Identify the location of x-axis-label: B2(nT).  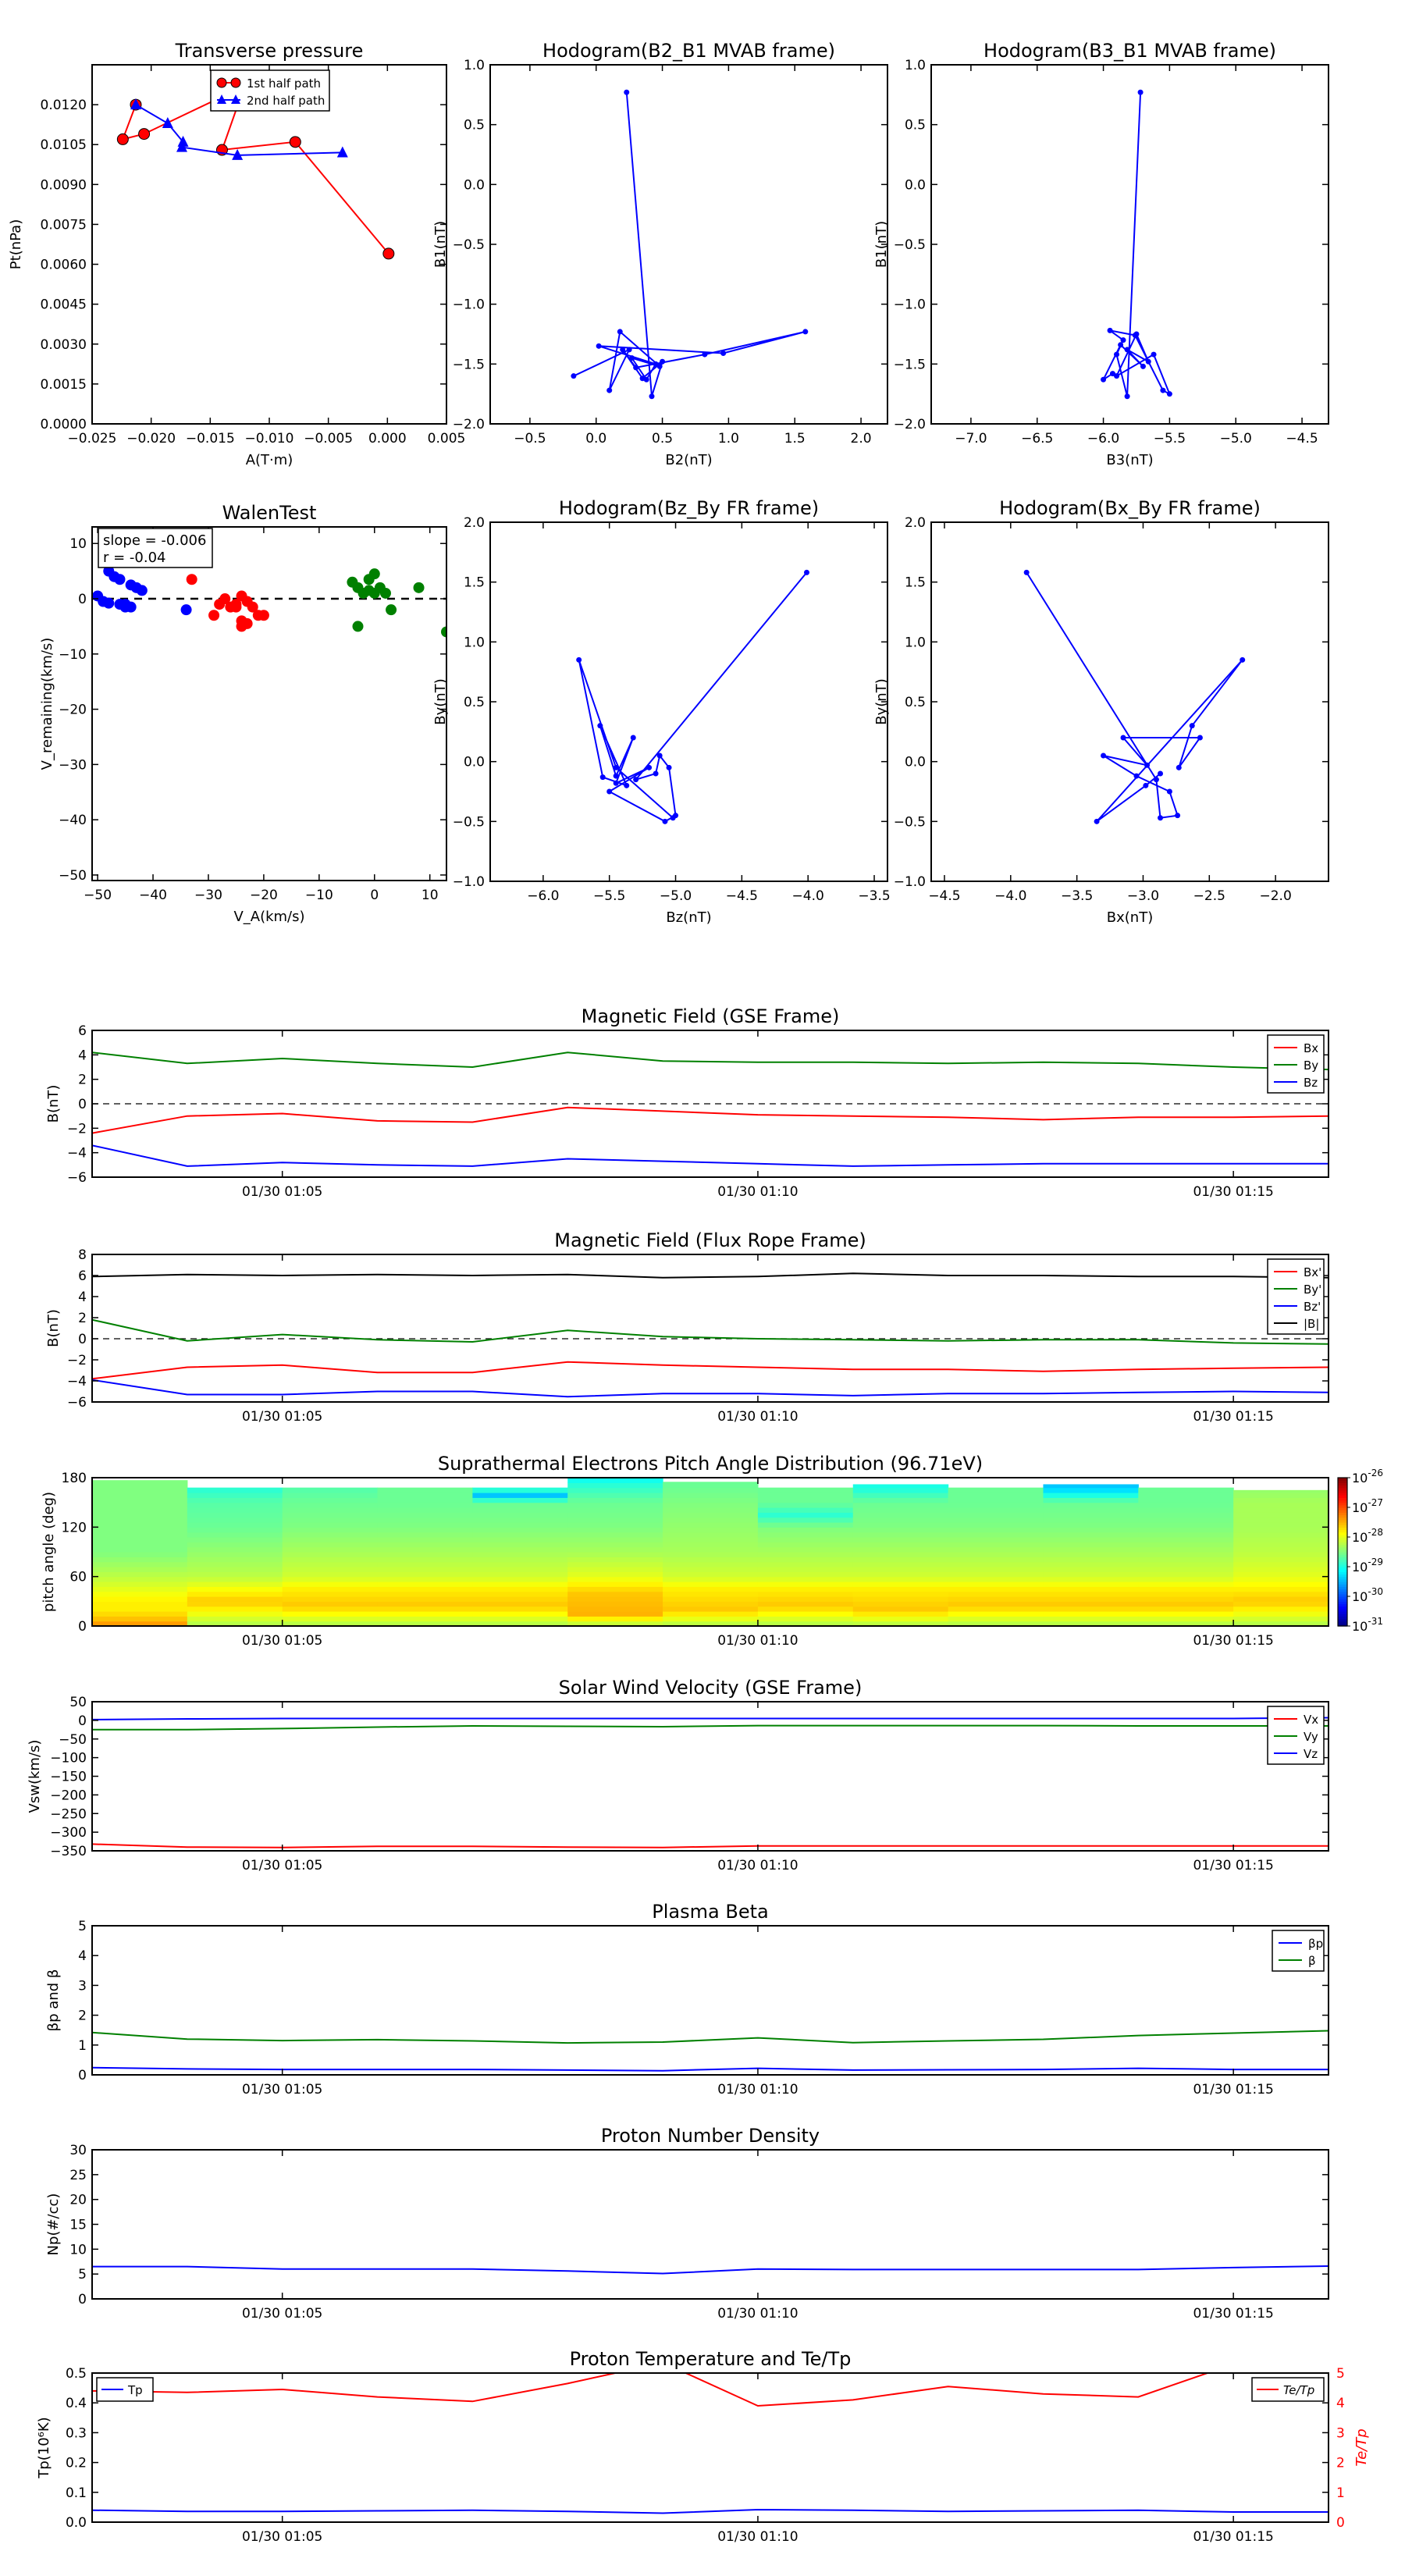
(688, 460).